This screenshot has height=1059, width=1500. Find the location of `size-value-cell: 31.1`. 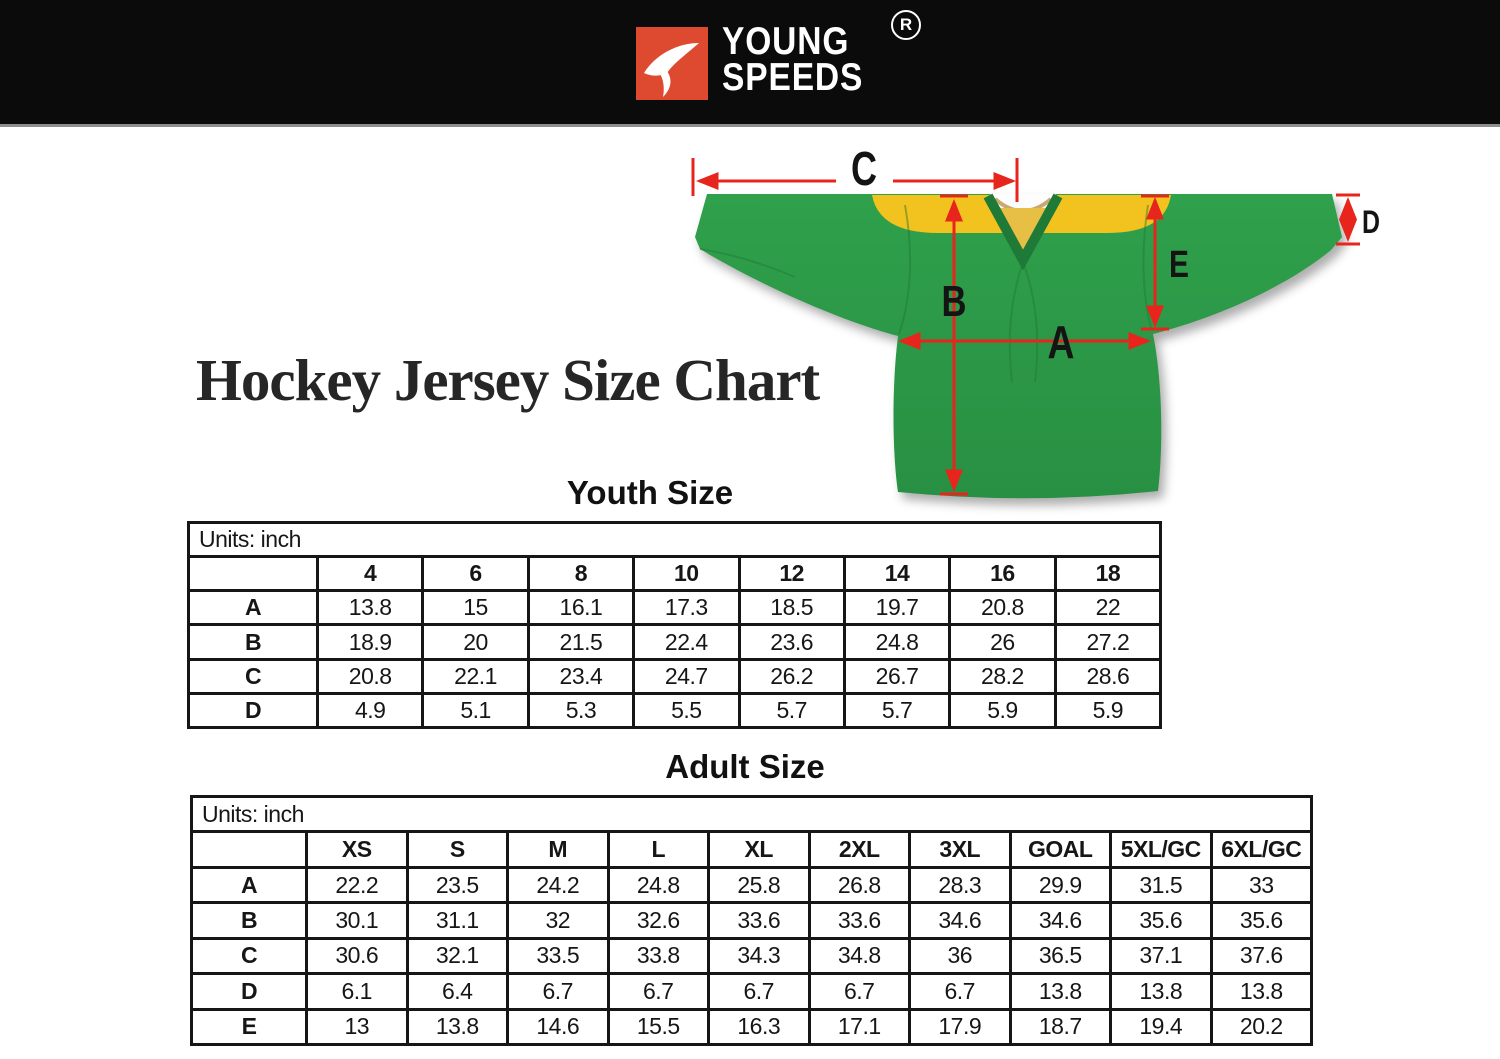

size-value-cell: 31.1 is located at coordinates (457, 920).